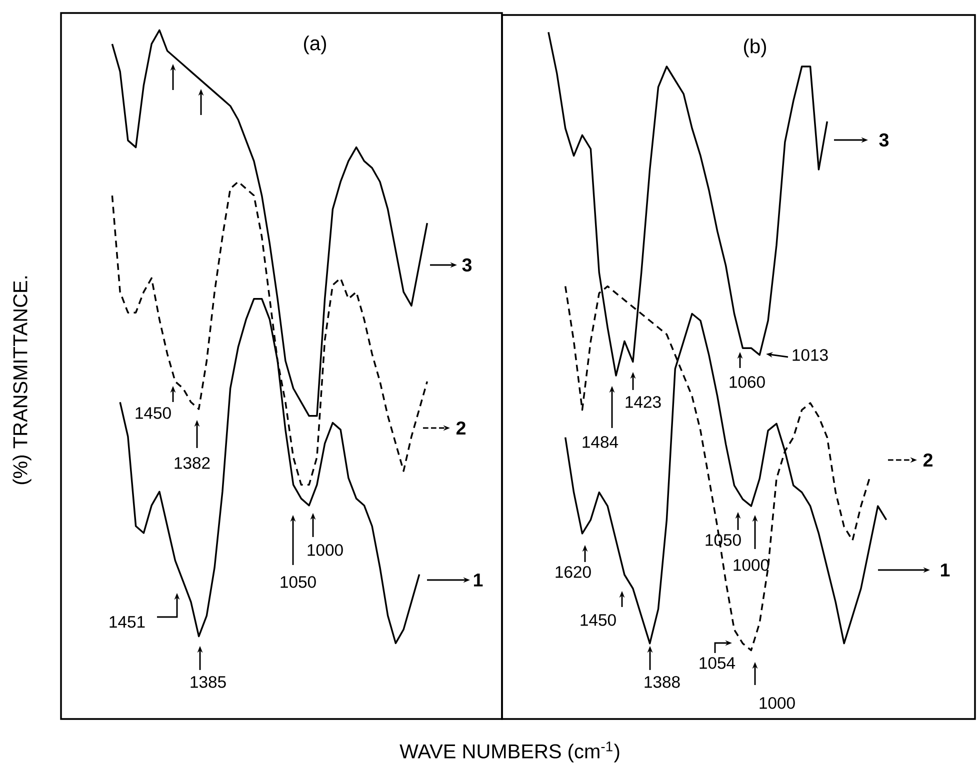 Image resolution: width=979 pixels, height=771 pixels. What do you see at coordinates (747, 382) in the screenshot?
I see `annotation: 1060` at bounding box center [747, 382].